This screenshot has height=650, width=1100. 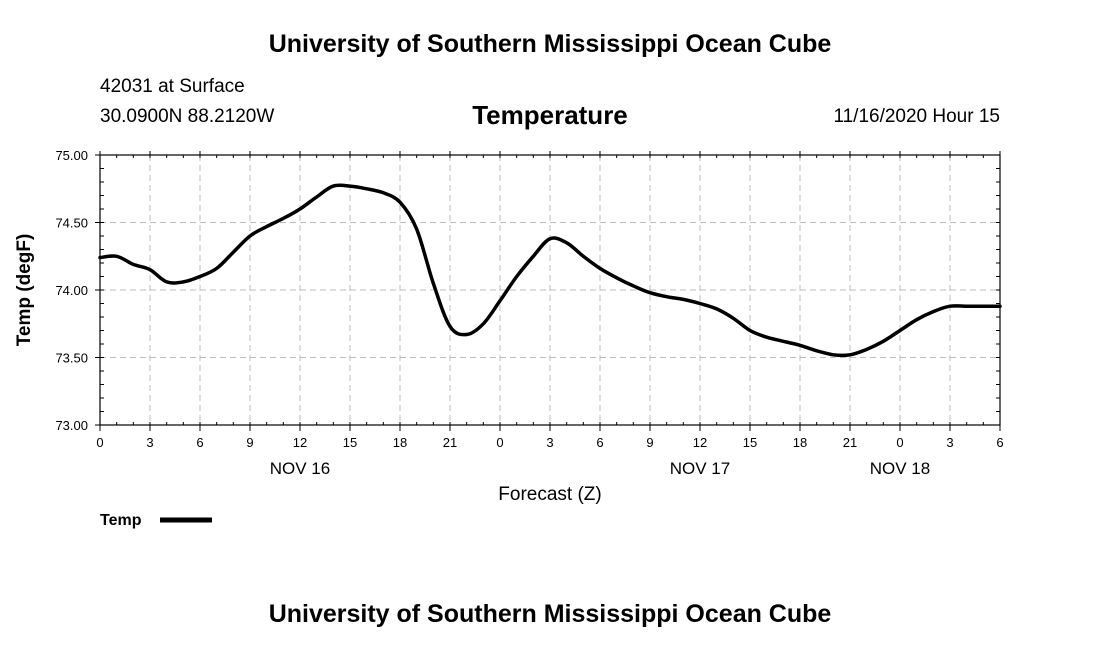 What do you see at coordinates (549, 494) in the screenshot?
I see `x-axis-label: Forecast (Z)` at bounding box center [549, 494].